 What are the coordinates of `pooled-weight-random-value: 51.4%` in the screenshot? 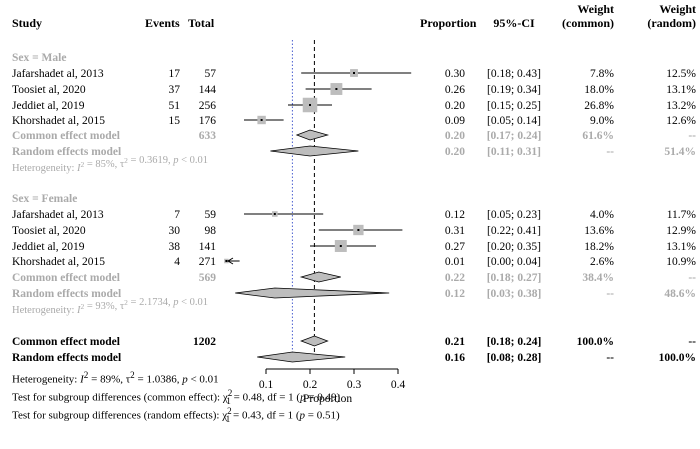 It's located at (680, 152).